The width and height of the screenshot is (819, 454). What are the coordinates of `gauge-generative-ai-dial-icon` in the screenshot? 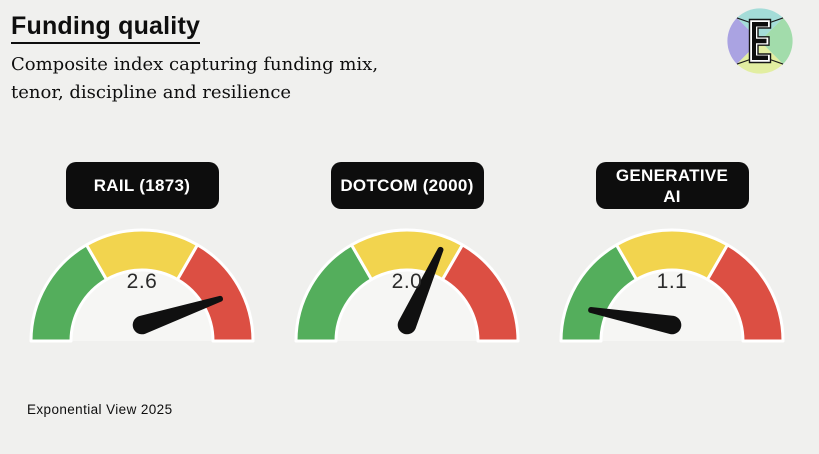 It's located at (672, 285).